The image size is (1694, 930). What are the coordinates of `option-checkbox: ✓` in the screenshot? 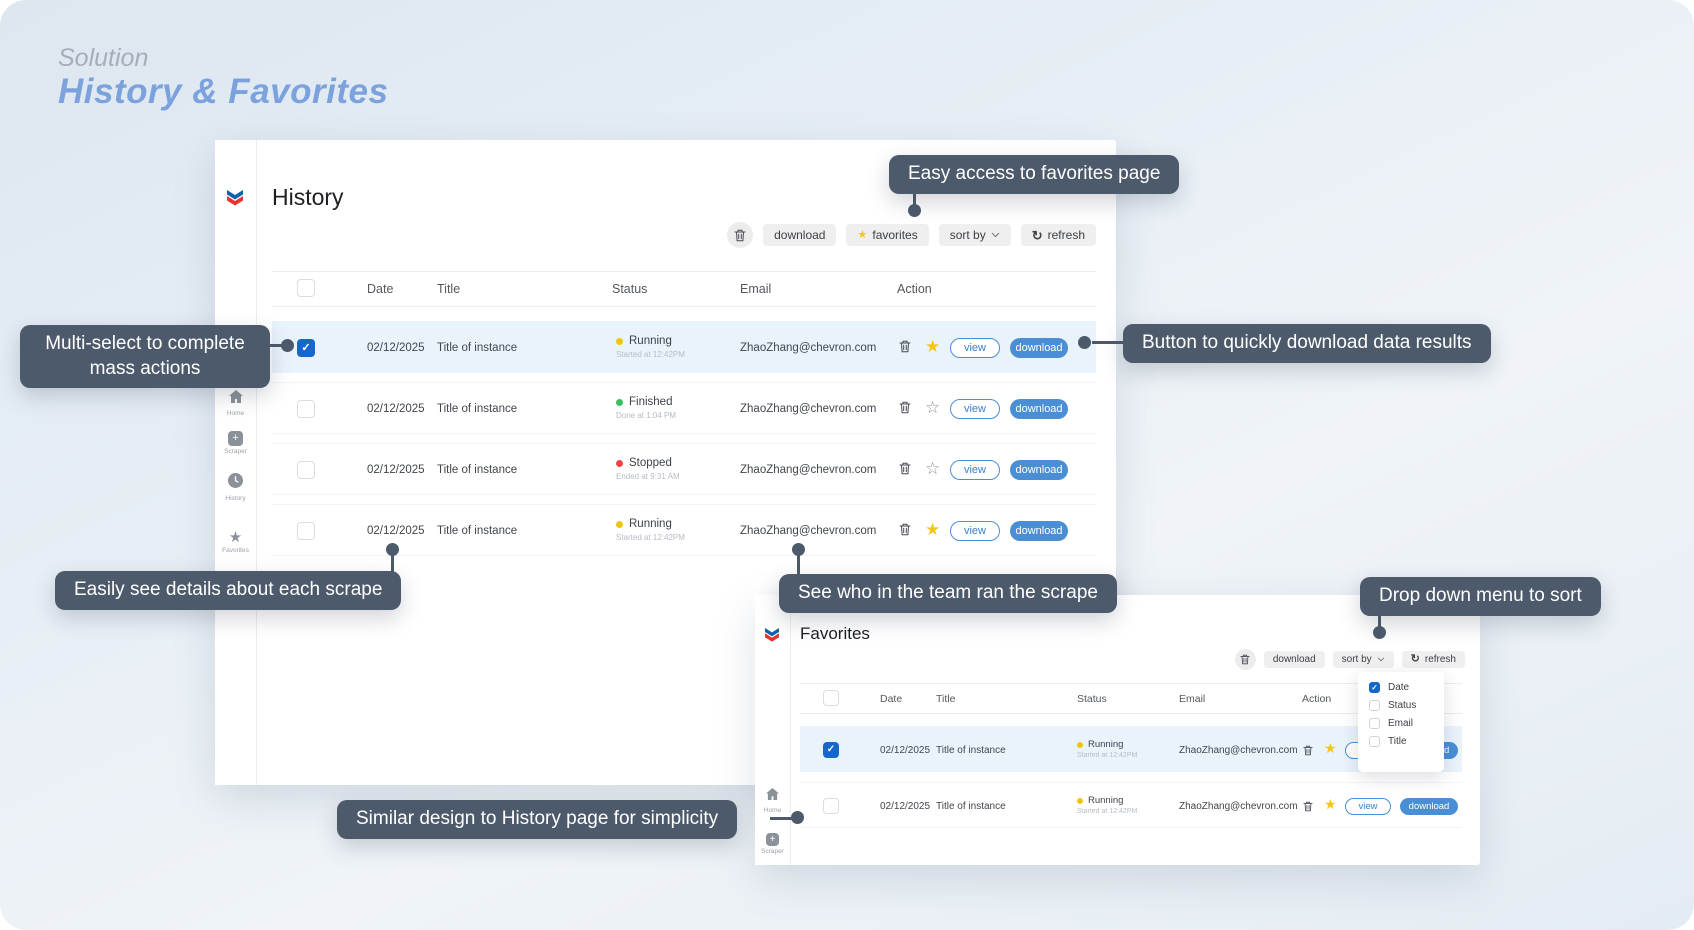 It's located at (1374, 687).